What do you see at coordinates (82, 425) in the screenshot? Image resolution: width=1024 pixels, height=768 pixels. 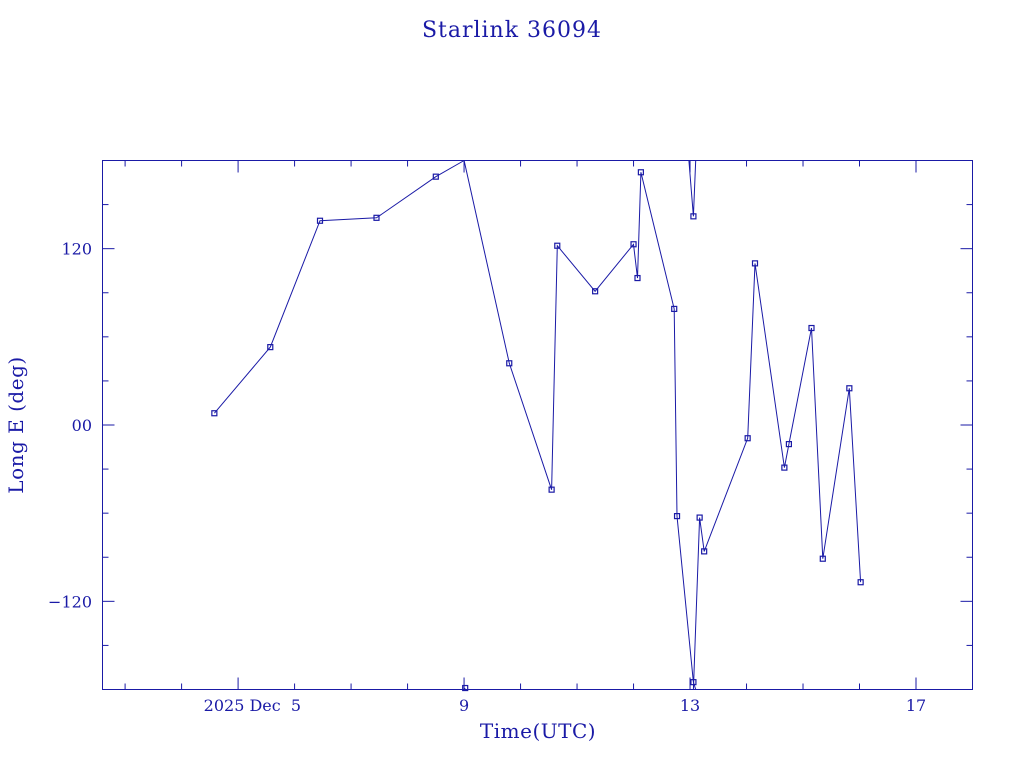 I see `y-tick-label: 00` at bounding box center [82, 425].